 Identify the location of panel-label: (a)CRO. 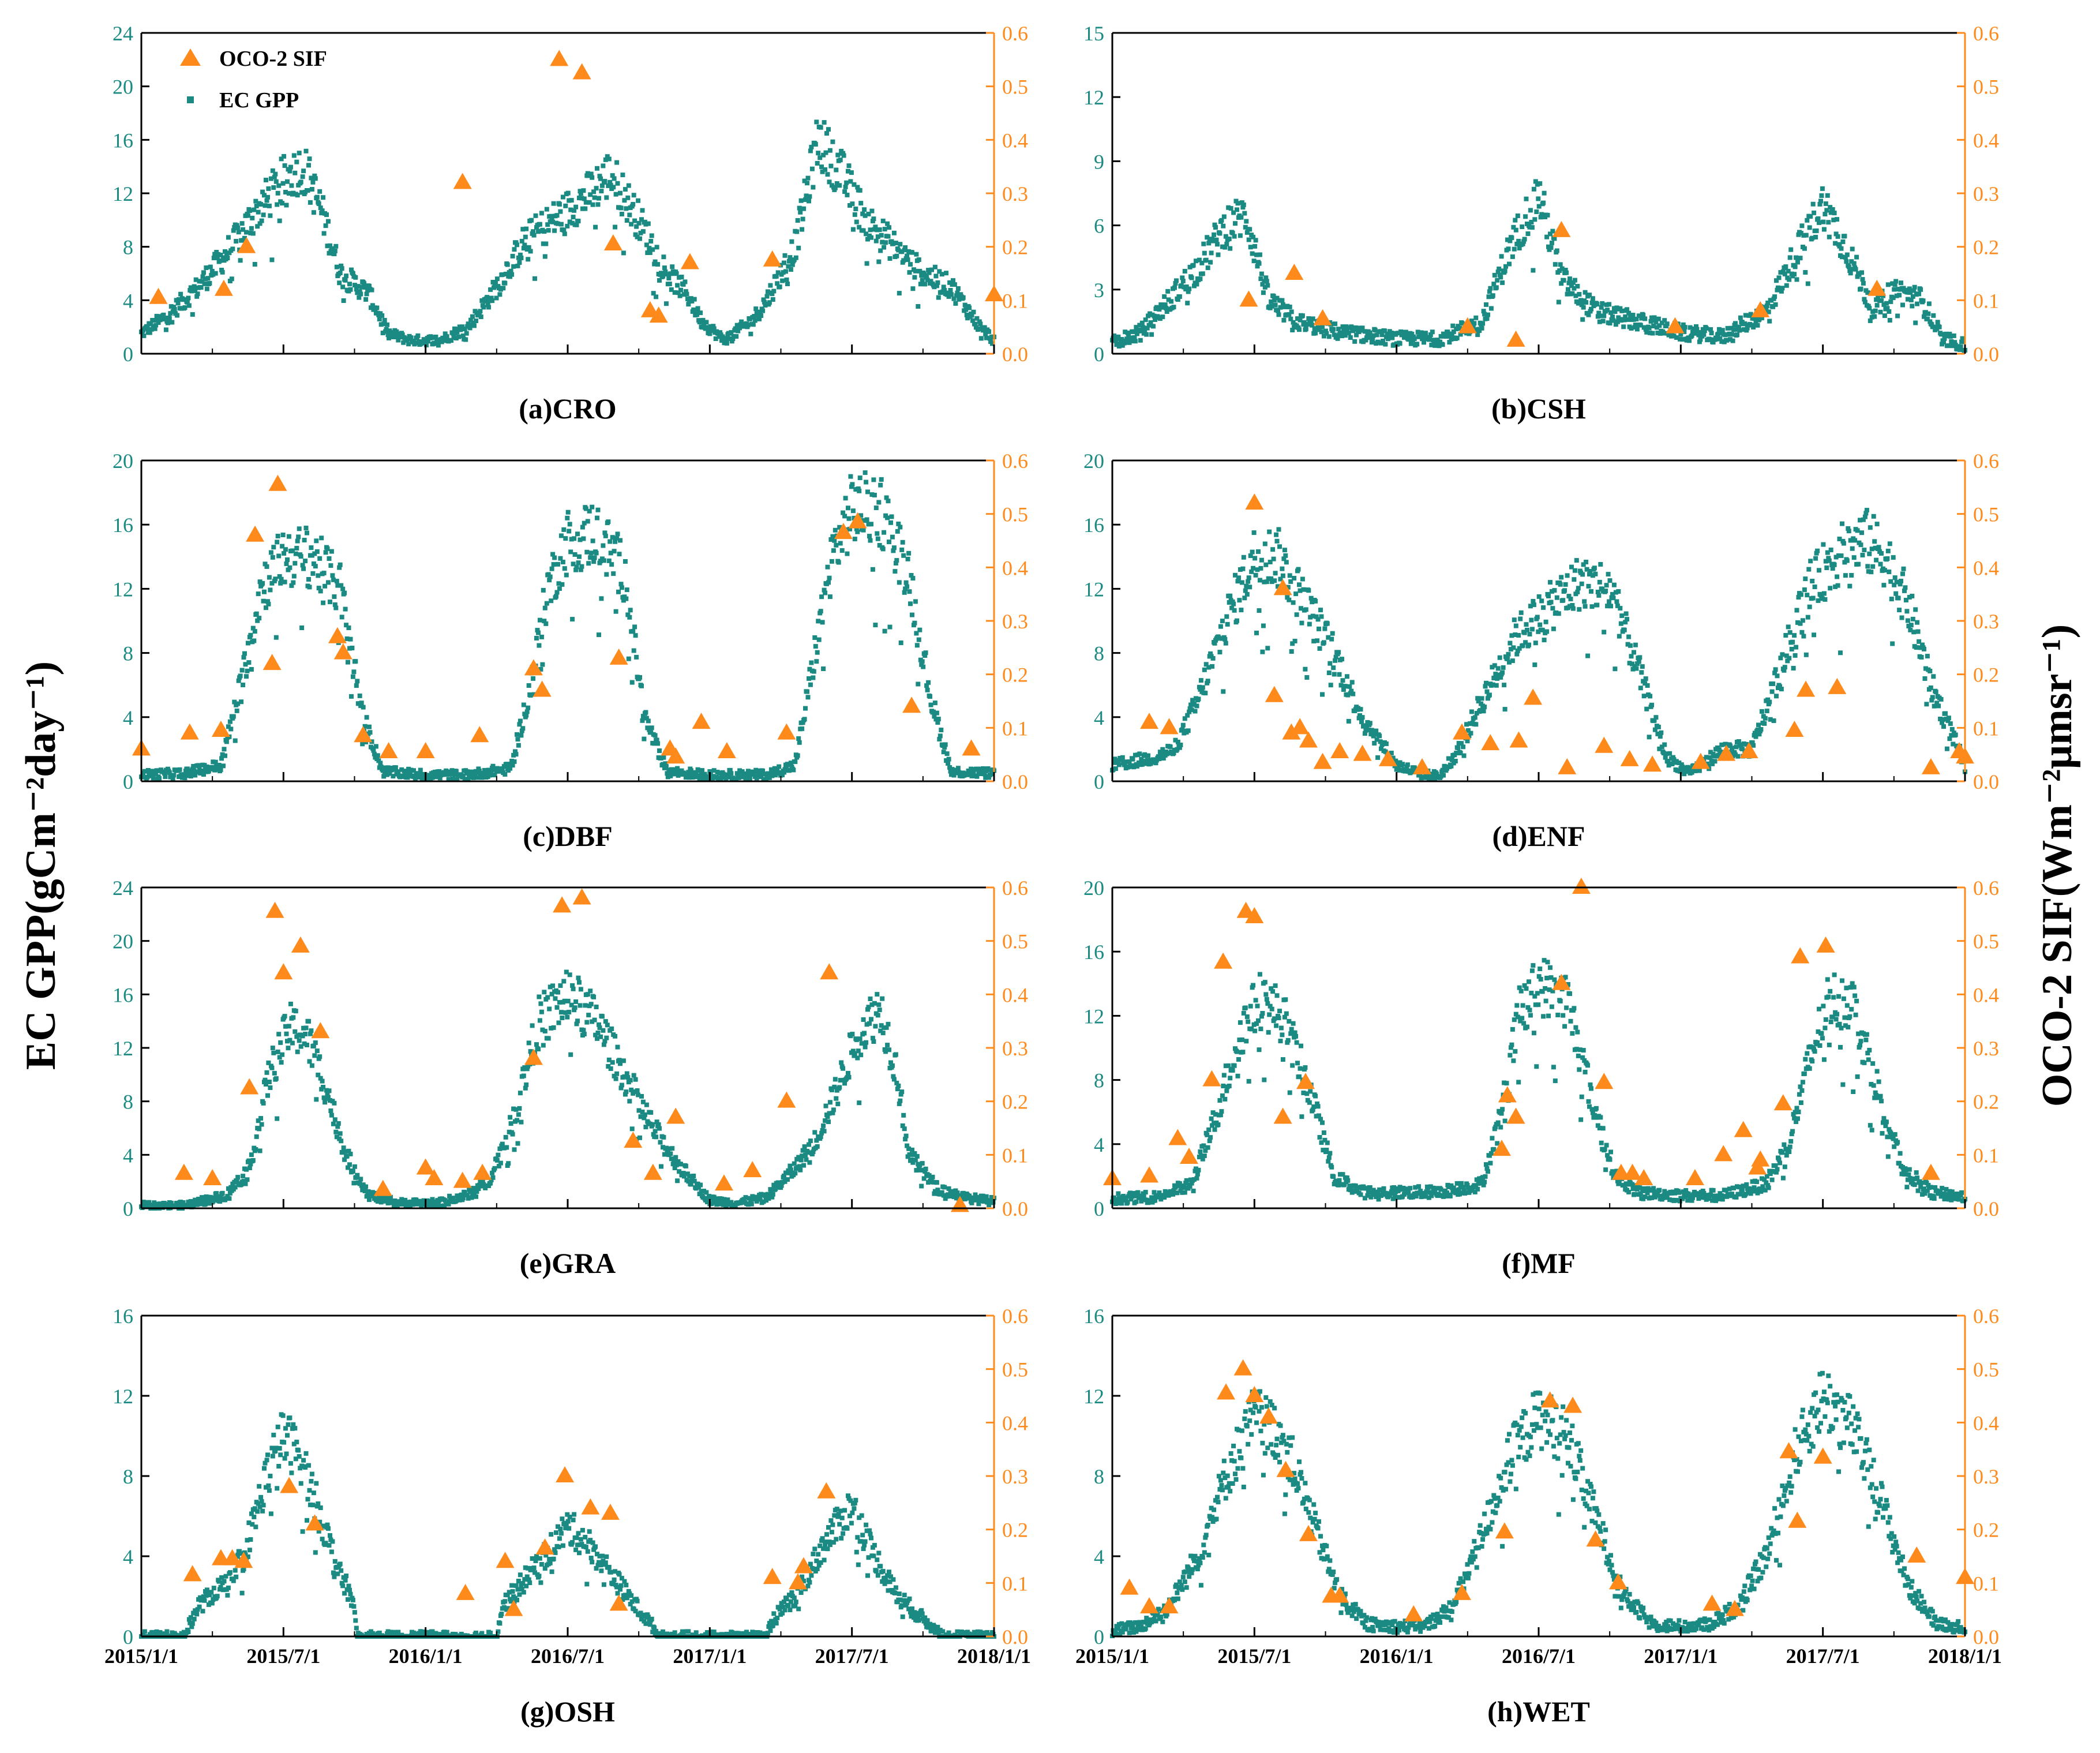
(567, 408).